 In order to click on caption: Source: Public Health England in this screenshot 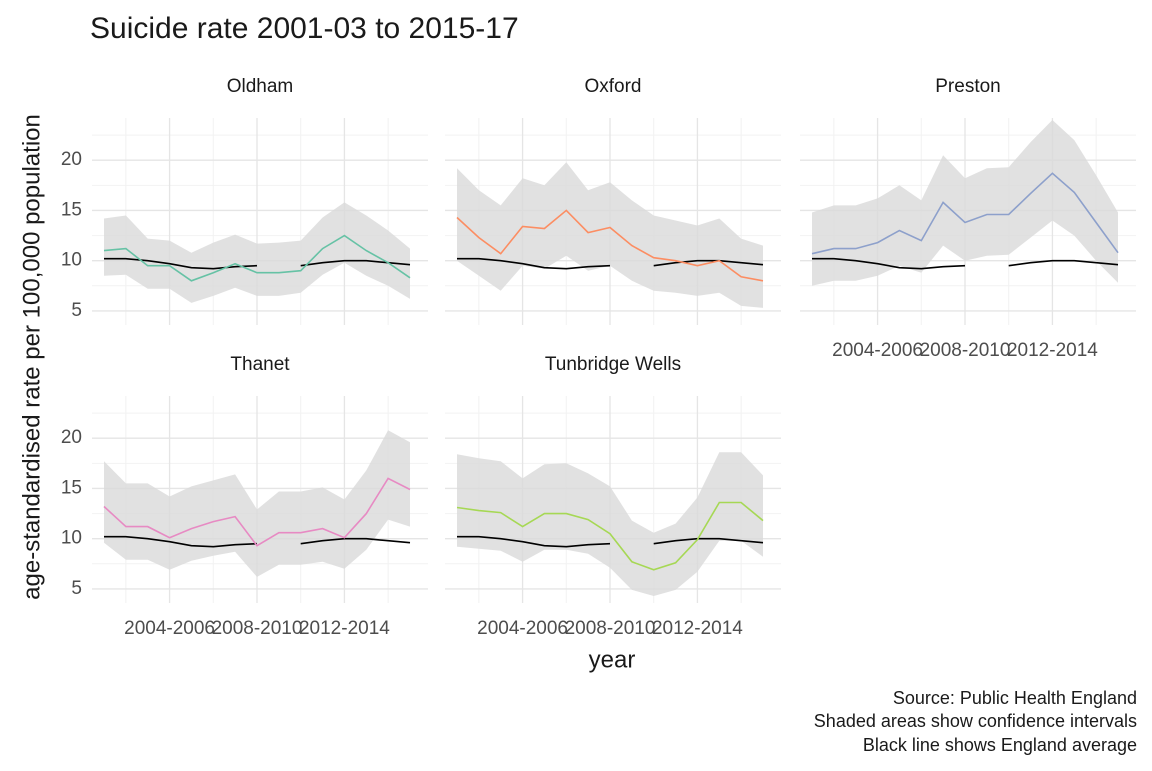, I will do `click(1015, 698)`.